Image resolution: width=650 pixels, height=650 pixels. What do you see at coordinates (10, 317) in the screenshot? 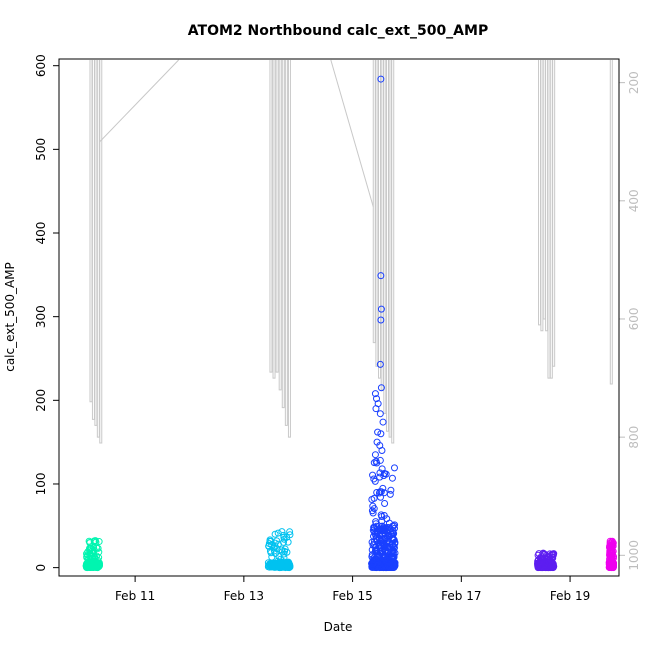
I see `y-axis-label: calc_ext_500_AMP` at bounding box center [10, 317].